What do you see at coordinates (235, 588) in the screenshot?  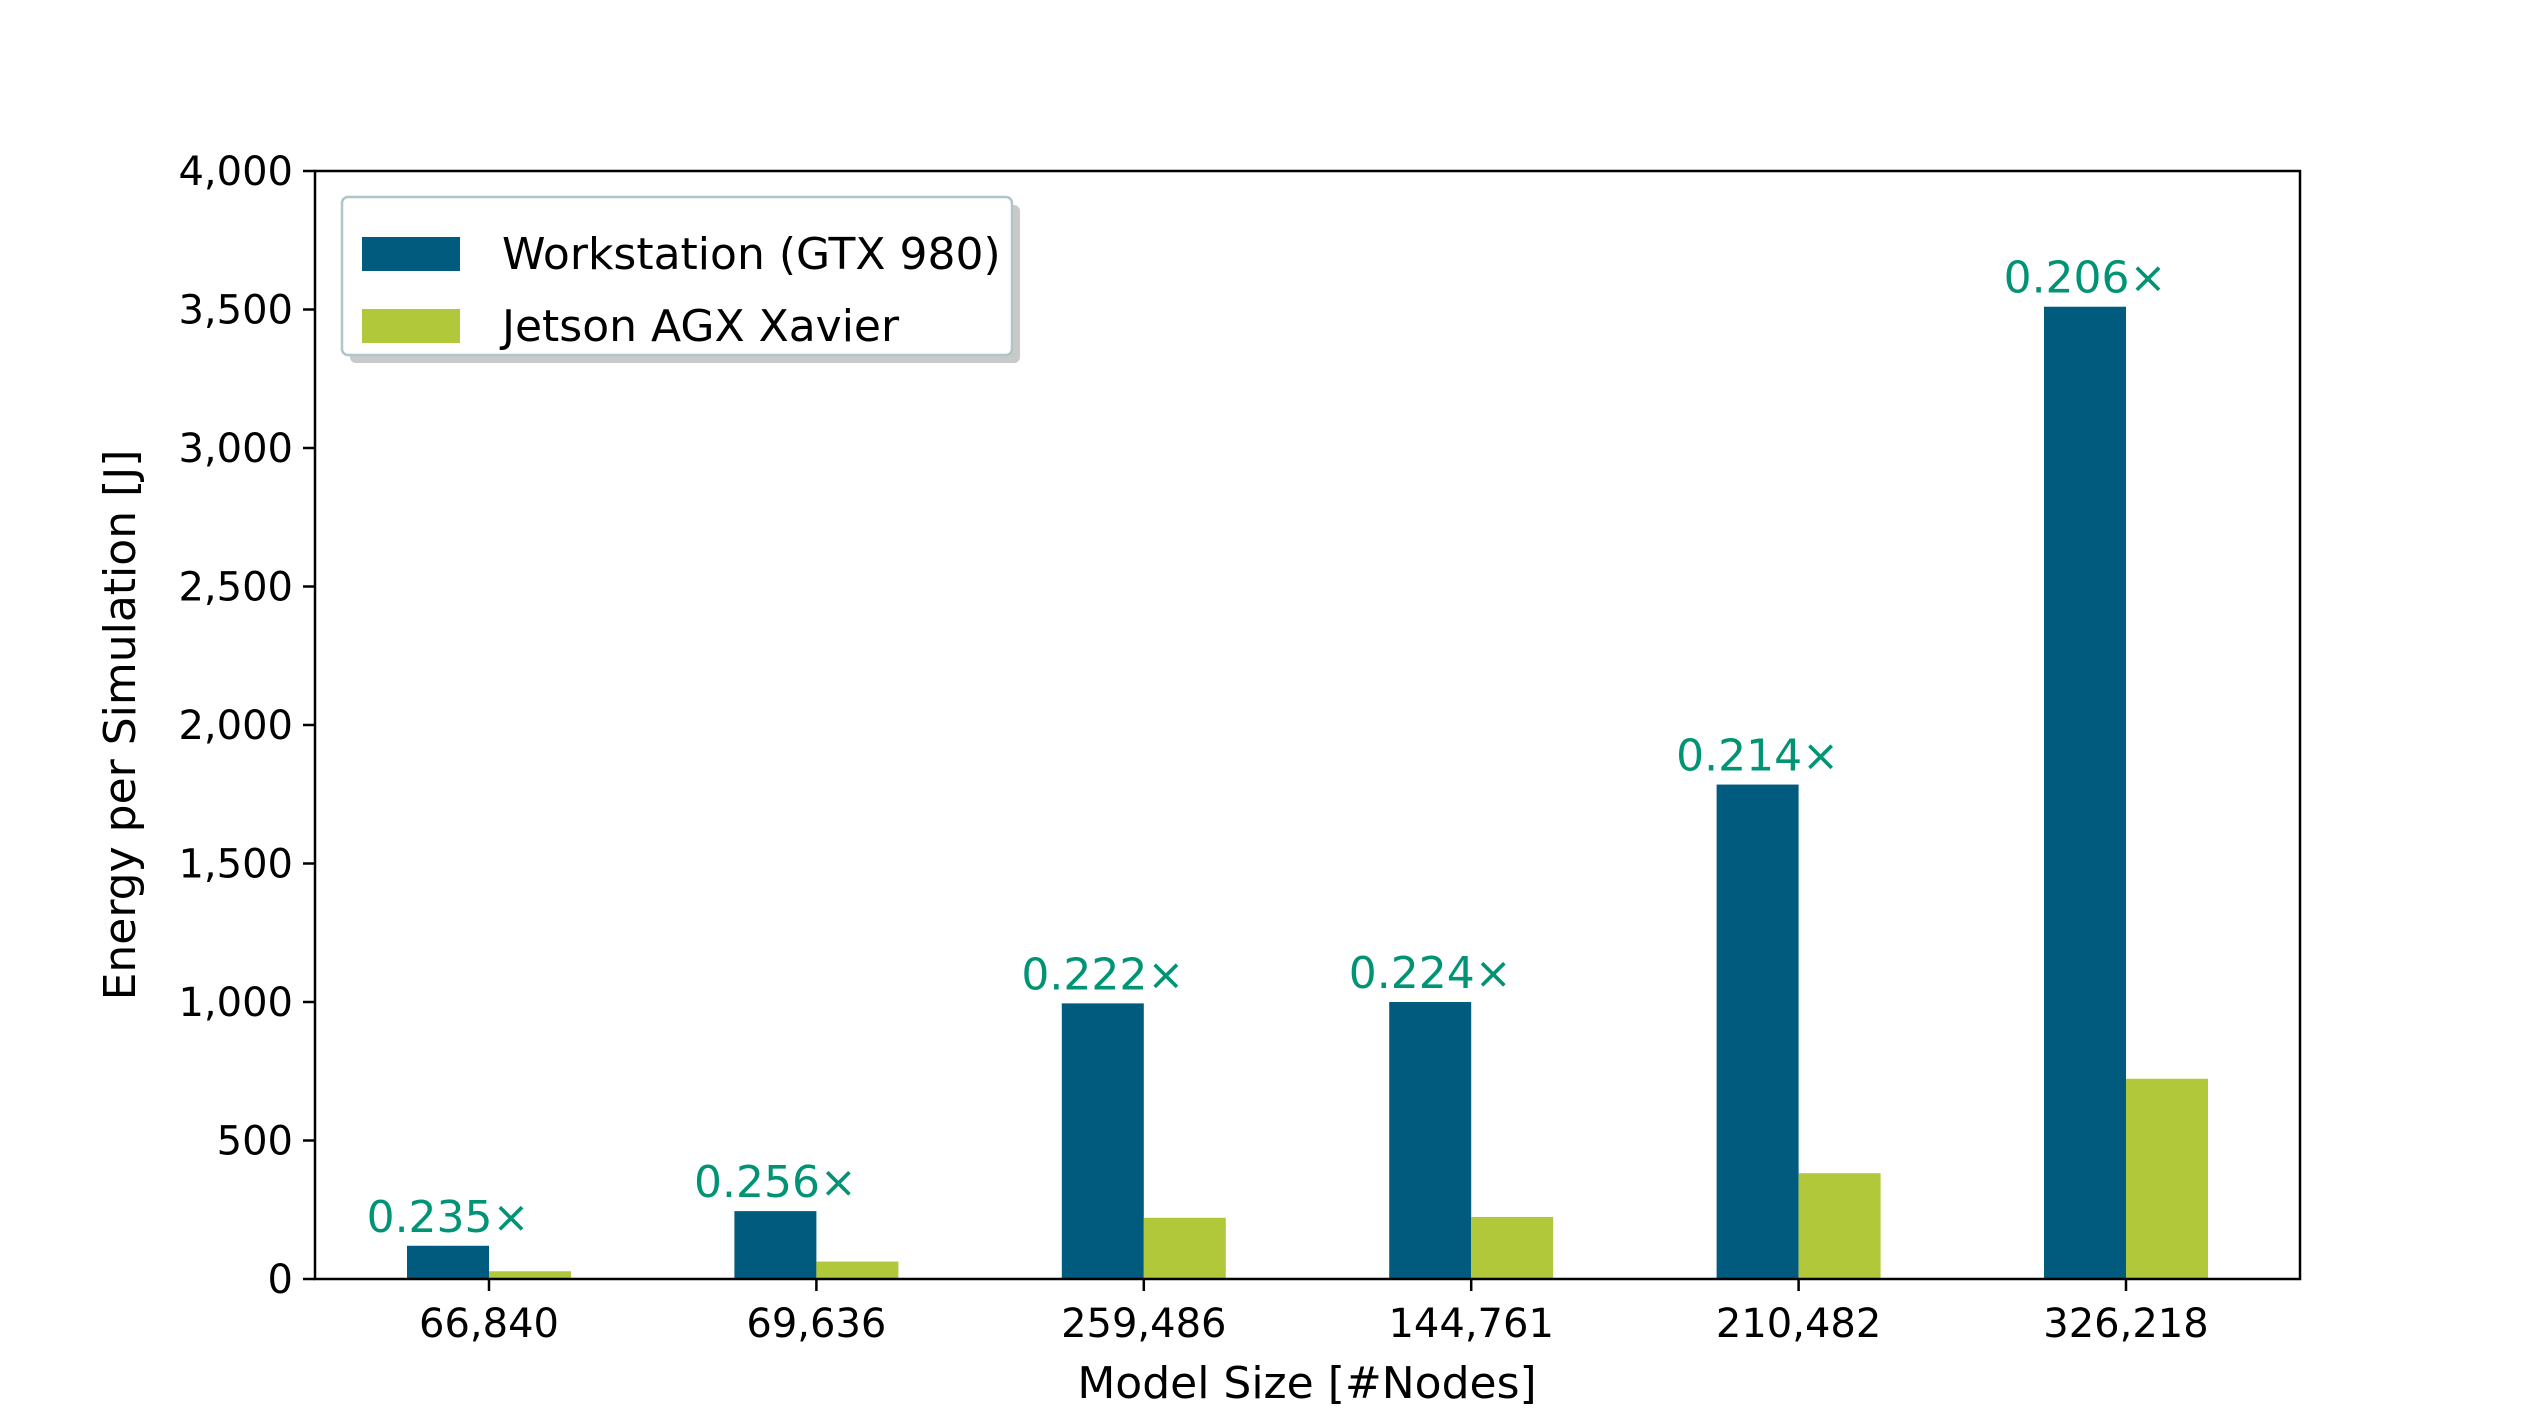 I see `y-tick-label-5: 2,500` at bounding box center [235, 588].